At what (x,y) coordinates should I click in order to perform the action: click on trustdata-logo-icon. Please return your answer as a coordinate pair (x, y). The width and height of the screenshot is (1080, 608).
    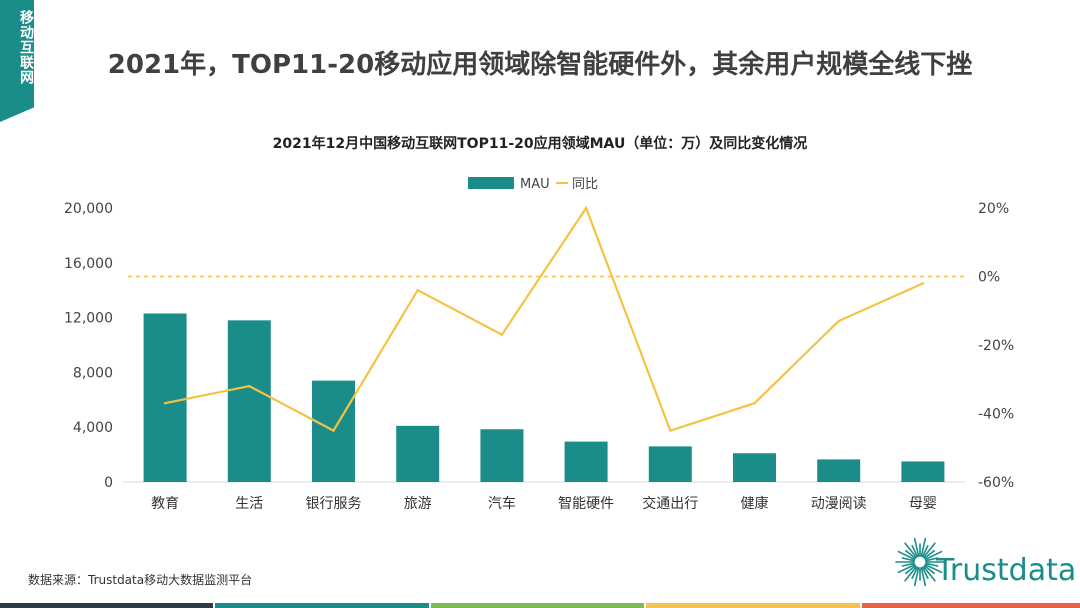
    Looking at the image, I should click on (920, 562).